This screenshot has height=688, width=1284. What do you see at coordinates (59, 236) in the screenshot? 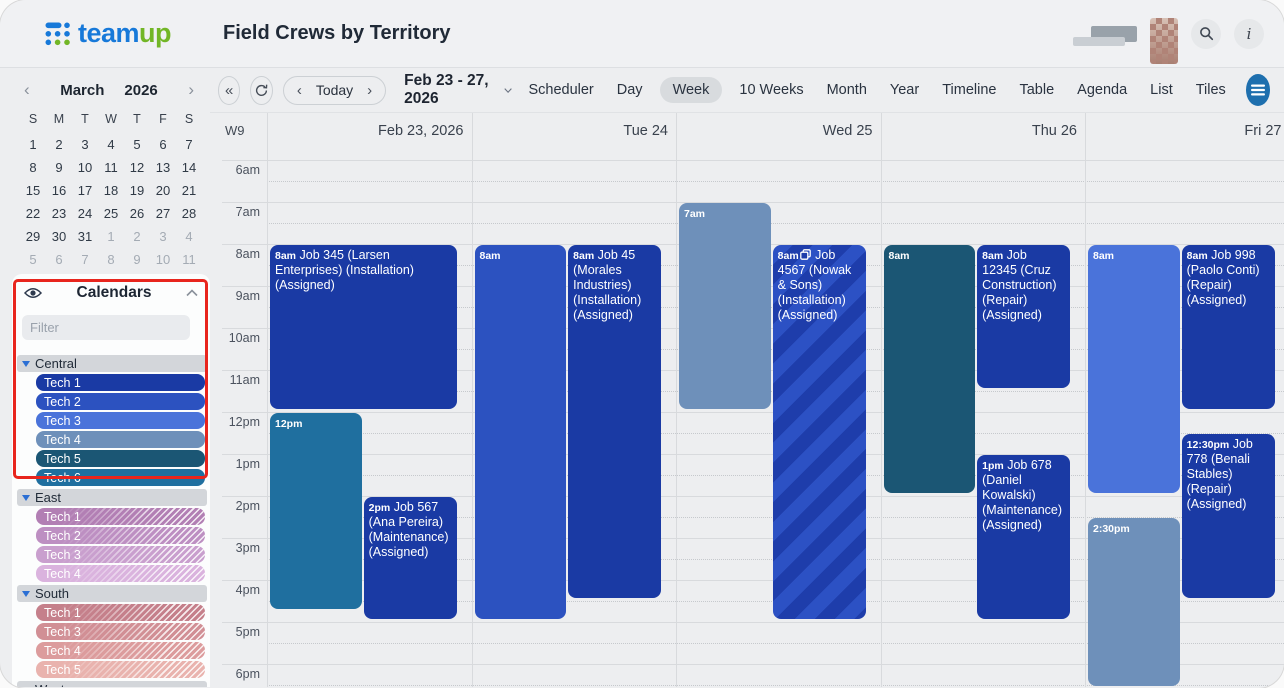
I see `mini-cal-day: 30` at bounding box center [59, 236].